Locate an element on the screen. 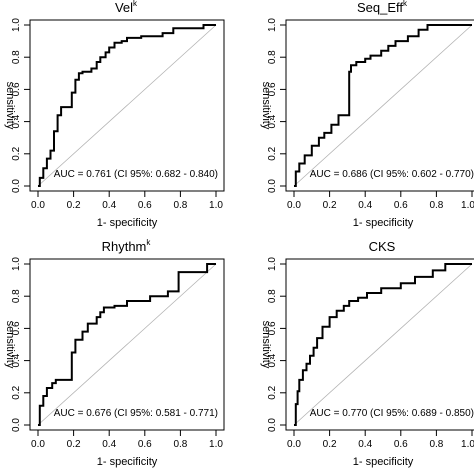 This screenshot has width=474, height=474. y-axis-label-cks: sensitivity is located at coordinates (266, 345).